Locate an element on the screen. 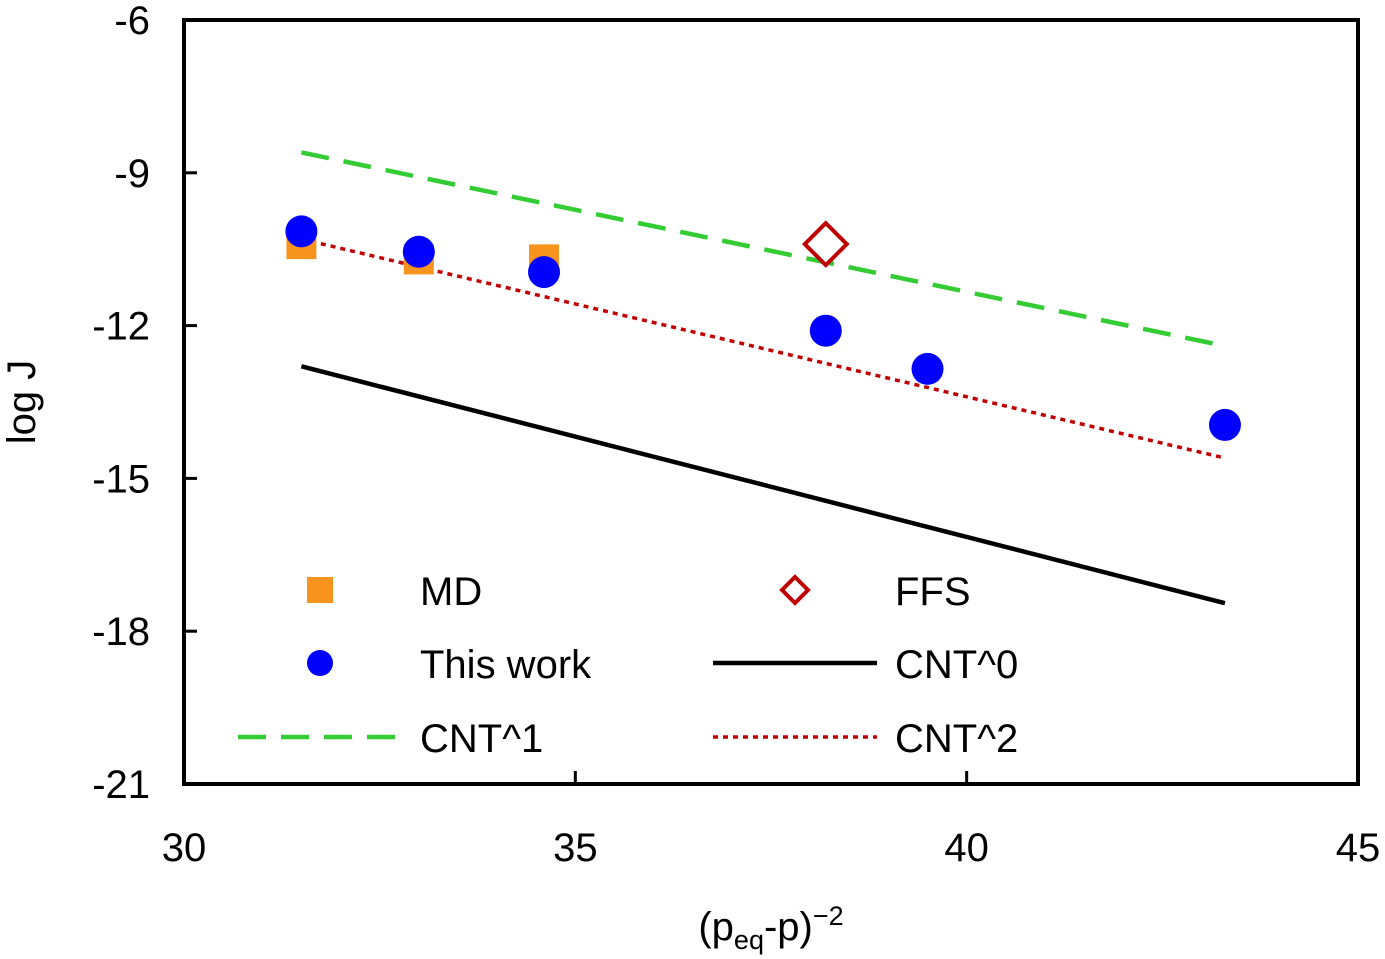 Image resolution: width=1385 pixels, height=959 pixels. x-axis-title-base: (p is located at coordinates (716, 927).